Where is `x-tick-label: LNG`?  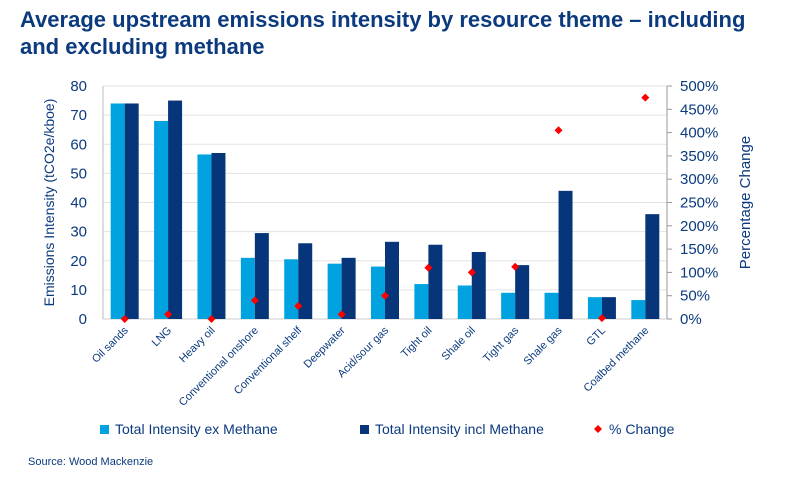
x-tick-label: LNG is located at coordinates (162, 337).